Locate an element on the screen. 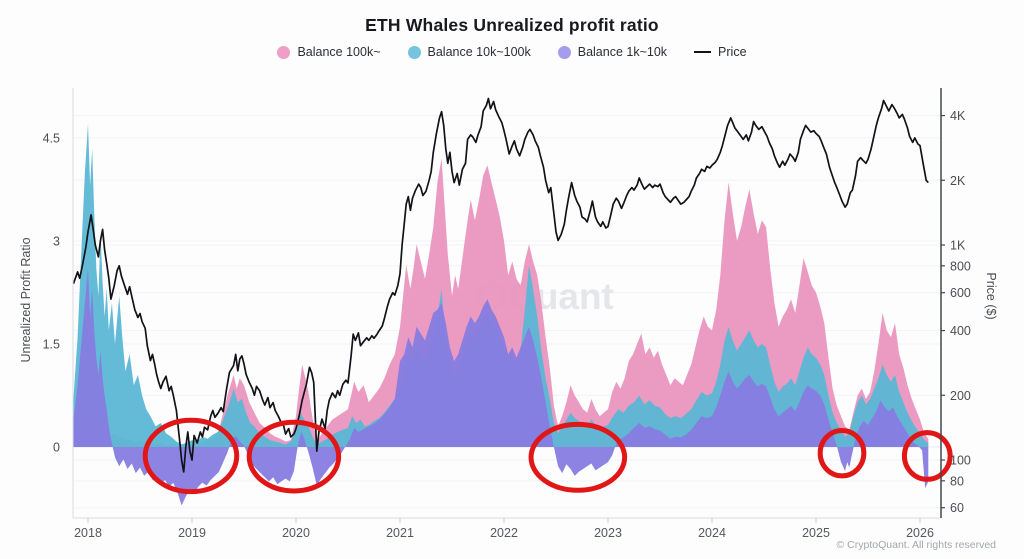 The height and width of the screenshot is (559, 1024). x-axis-tick-label: 2025 is located at coordinates (816, 533).